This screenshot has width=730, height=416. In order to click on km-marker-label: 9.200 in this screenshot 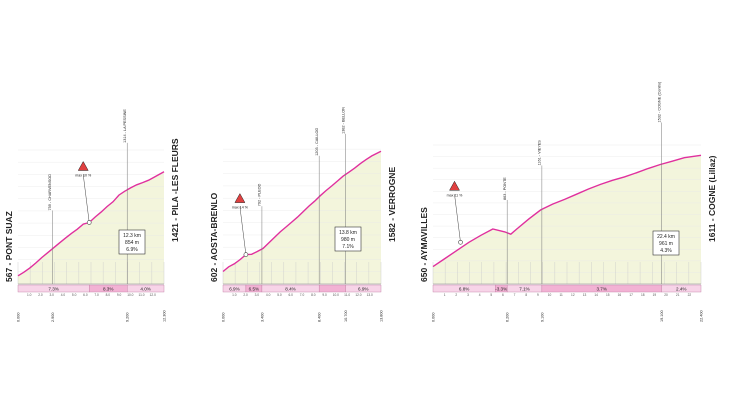, I will do `click(128, 317)`.